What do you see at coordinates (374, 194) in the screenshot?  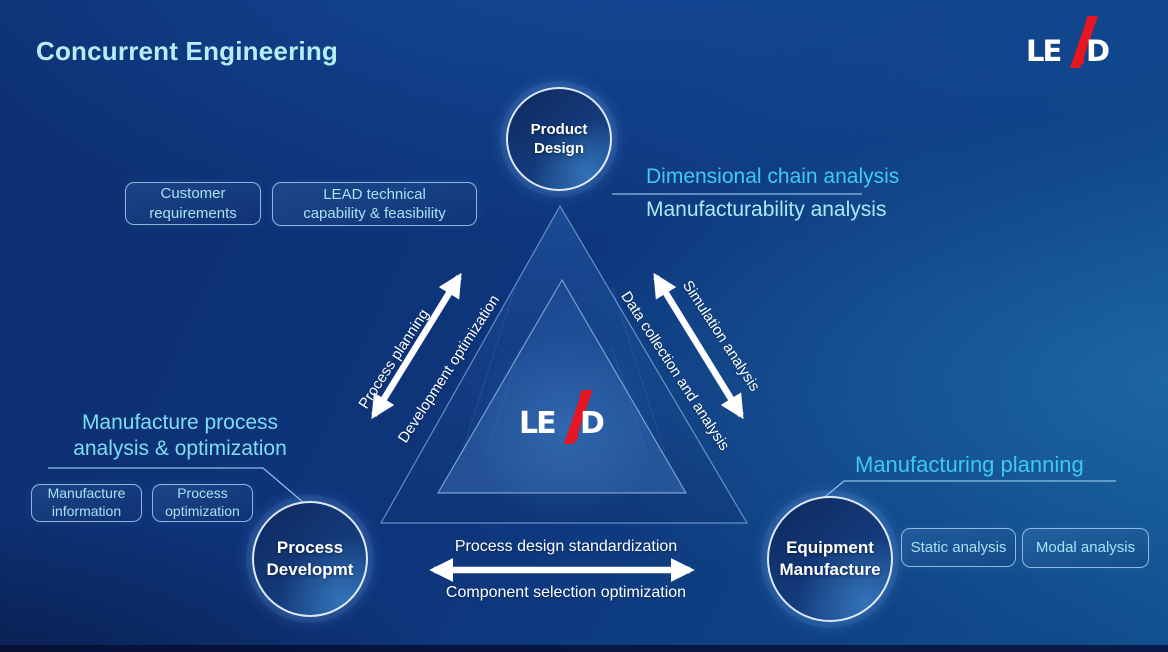 I see `chip-line: LEAD technical` at bounding box center [374, 194].